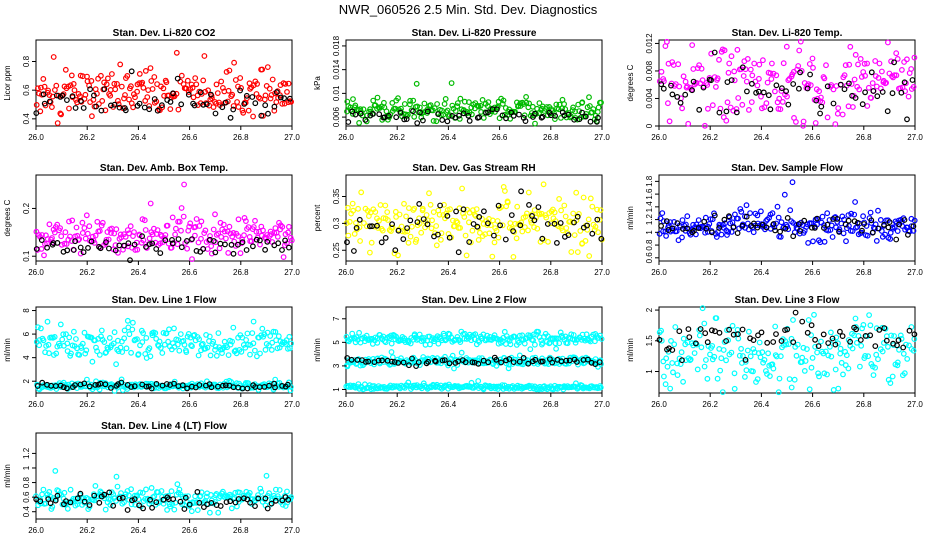  I want to click on panel-title: Stan. Dev. Li-820 Temp., so click(787, 33).